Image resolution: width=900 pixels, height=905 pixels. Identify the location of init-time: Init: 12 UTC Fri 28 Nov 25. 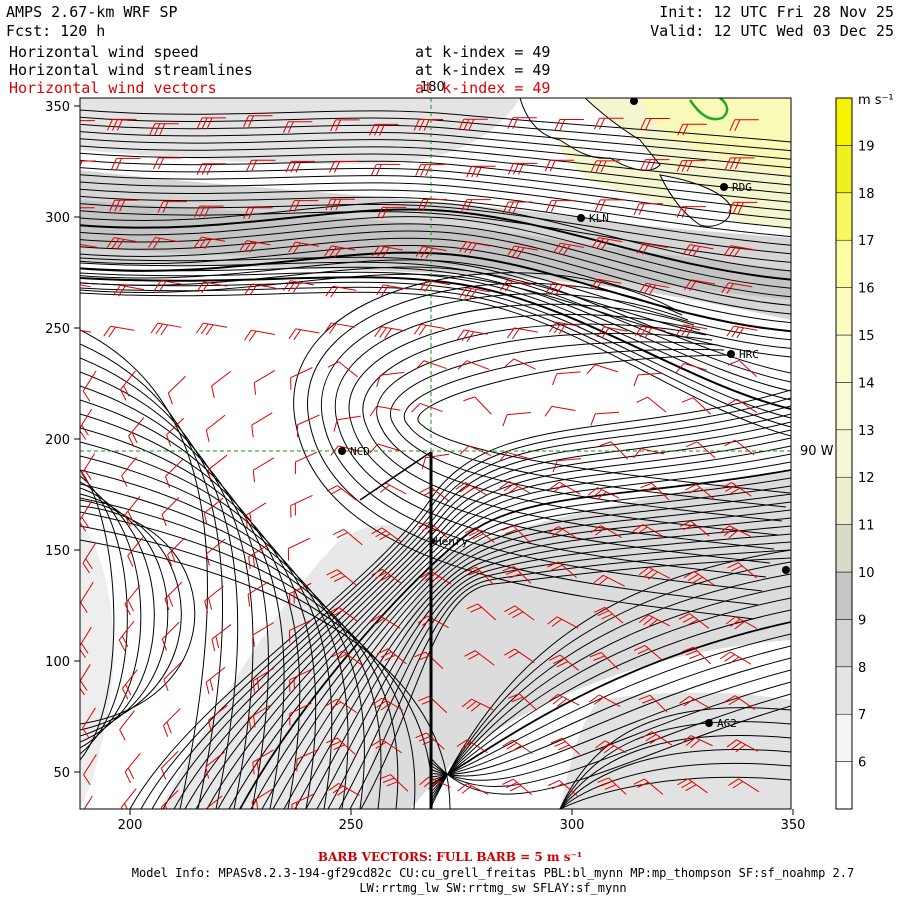
(776, 12).